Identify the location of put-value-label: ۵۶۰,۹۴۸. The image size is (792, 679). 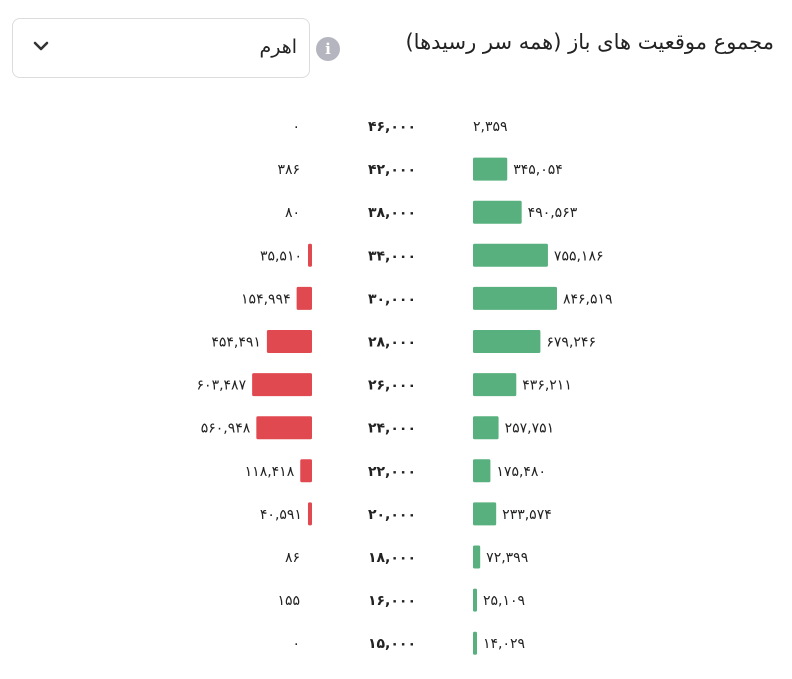
(226, 429).